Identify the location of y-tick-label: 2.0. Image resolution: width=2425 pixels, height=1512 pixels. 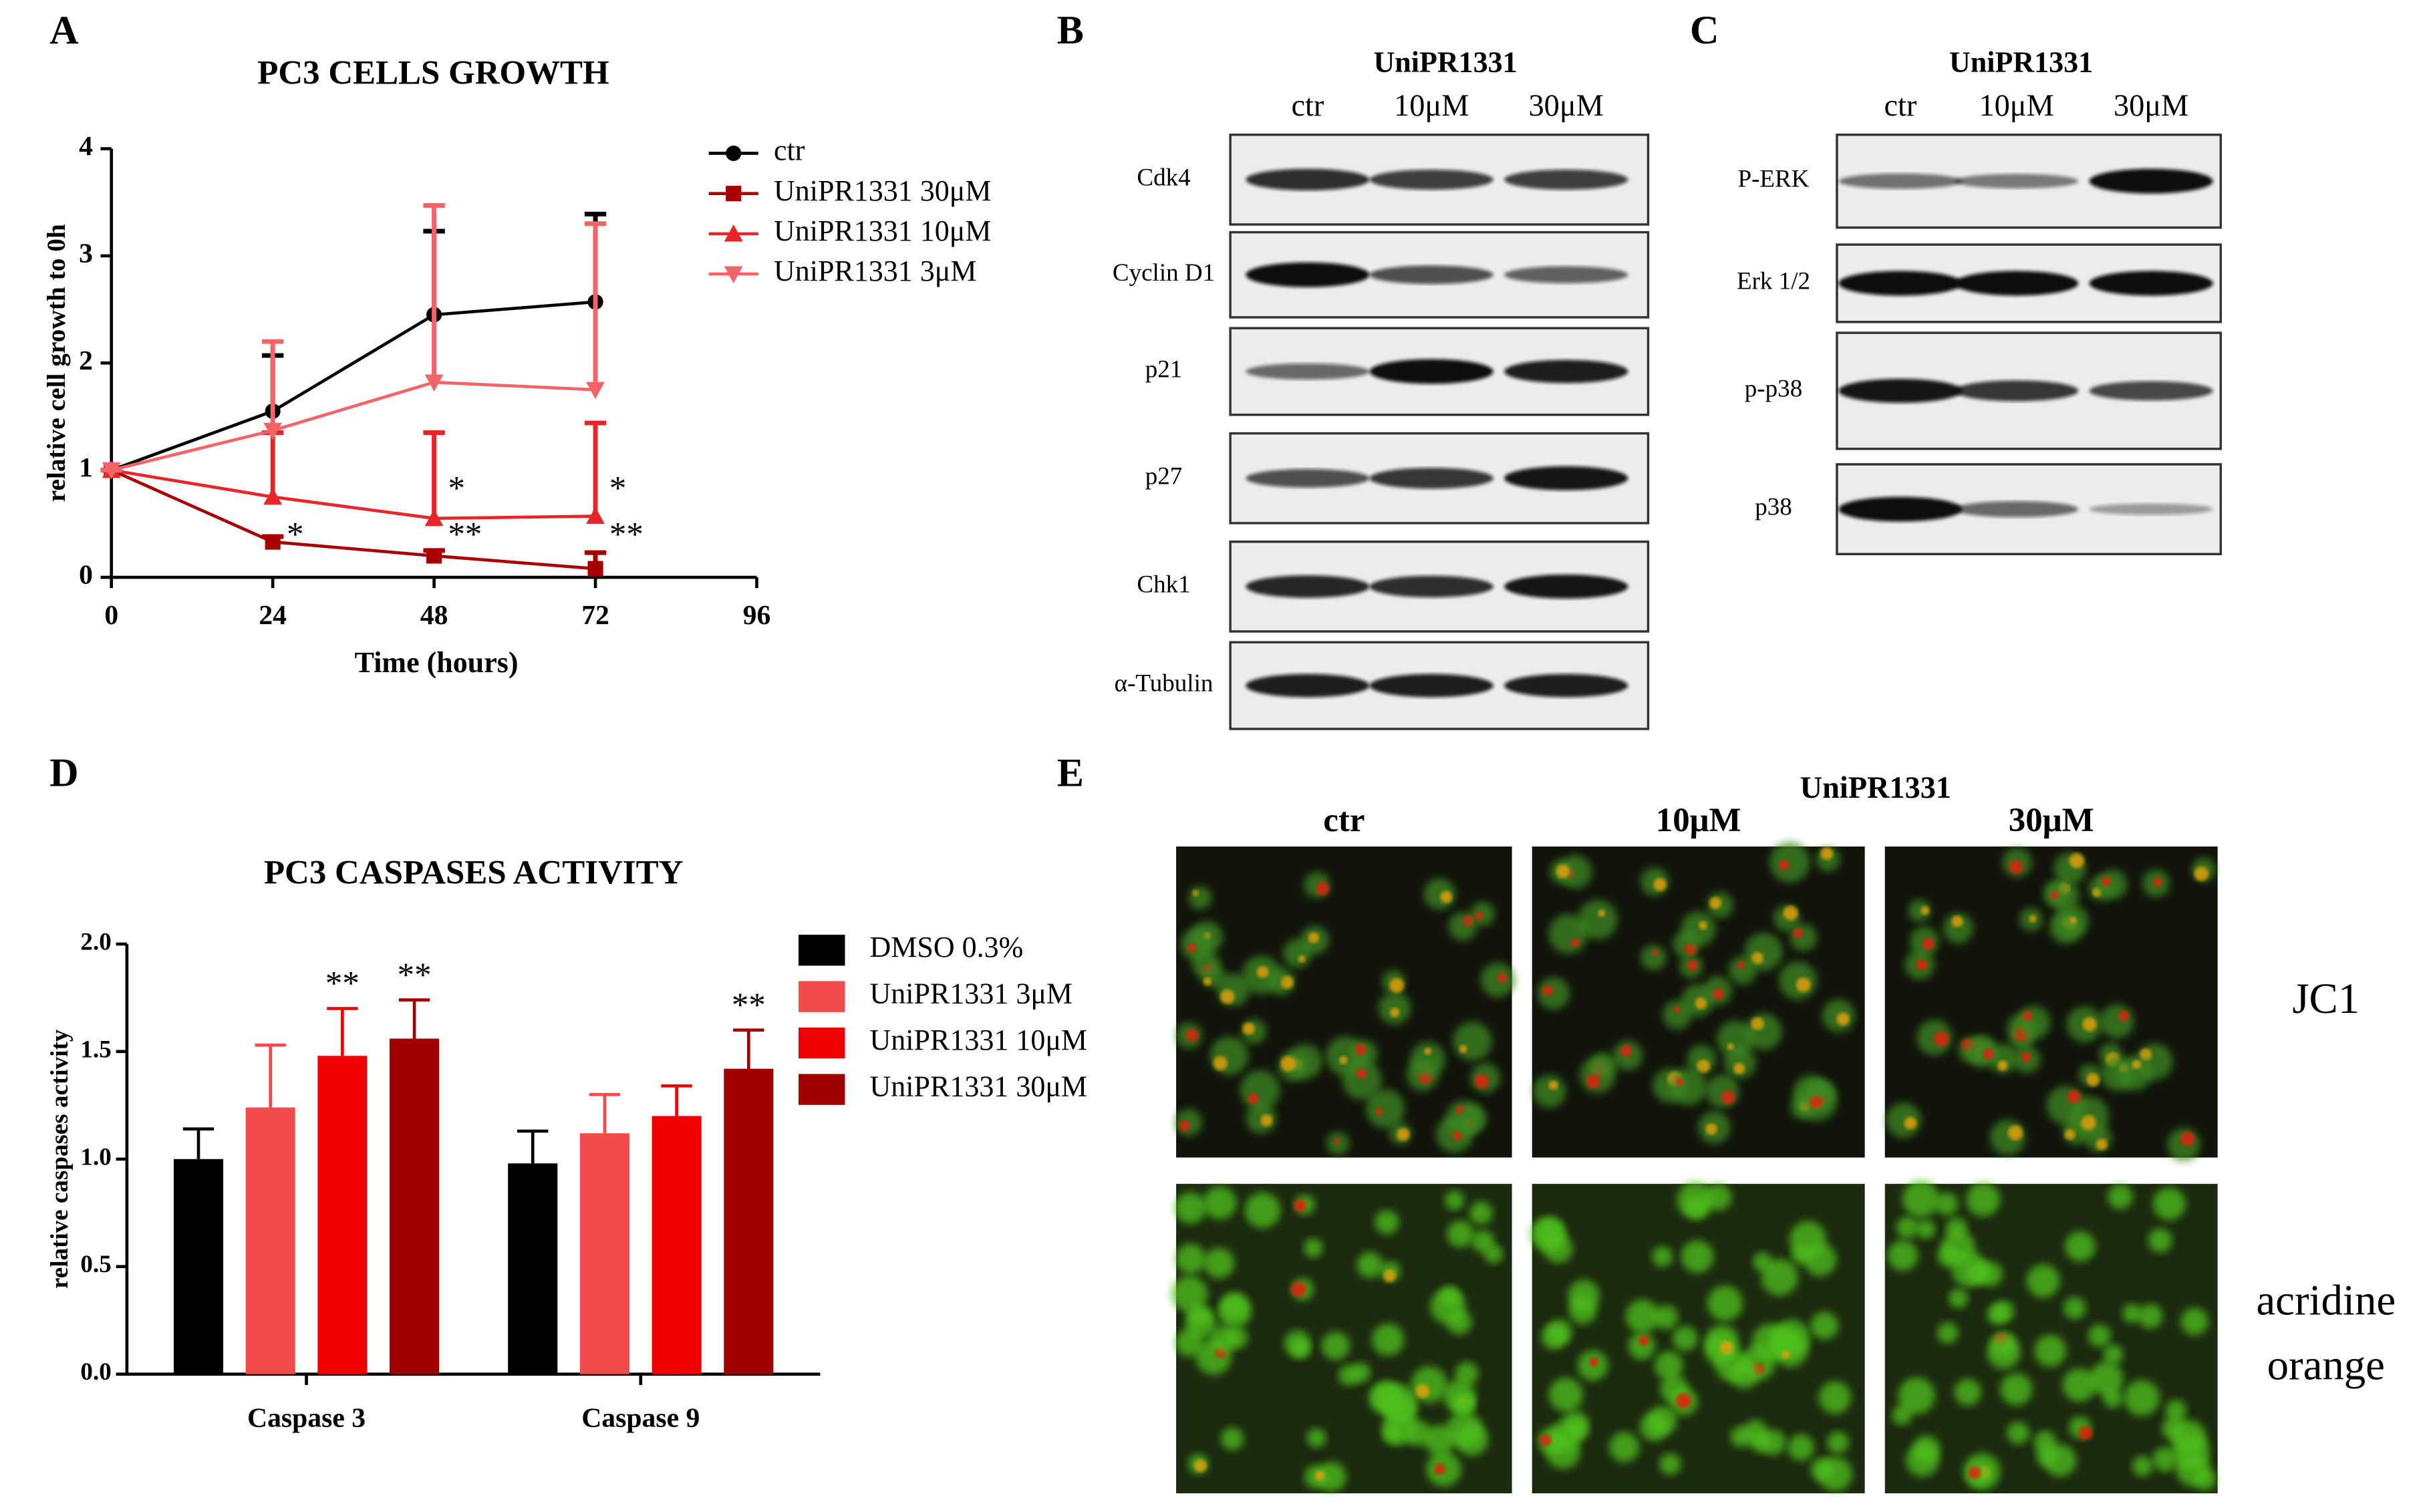
(95, 941).